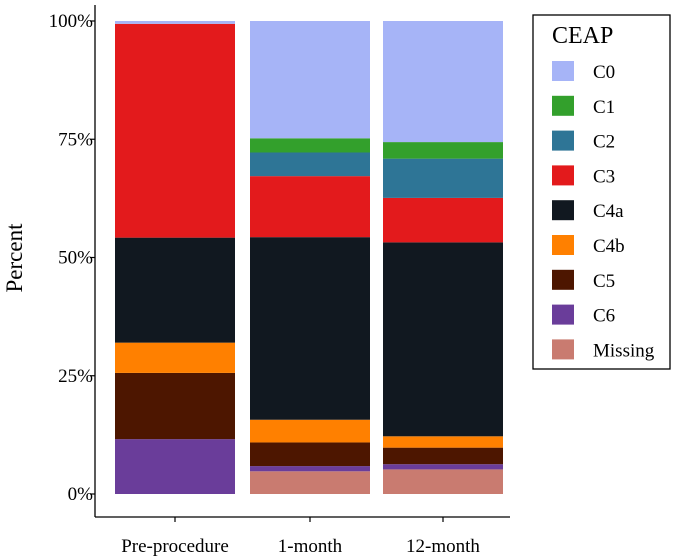  I want to click on y-tick-label: 50%, so click(75, 258).